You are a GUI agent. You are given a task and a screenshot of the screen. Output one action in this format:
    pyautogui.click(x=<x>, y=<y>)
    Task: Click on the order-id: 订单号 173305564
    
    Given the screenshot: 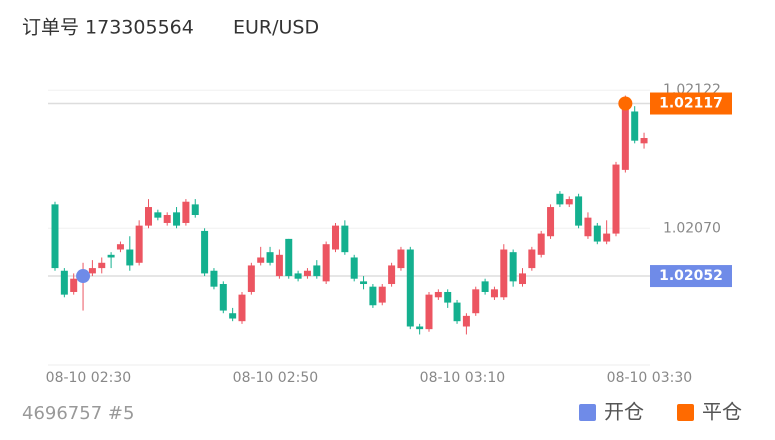 What is the action you would take?
    pyautogui.click(x=108, y=28)
    